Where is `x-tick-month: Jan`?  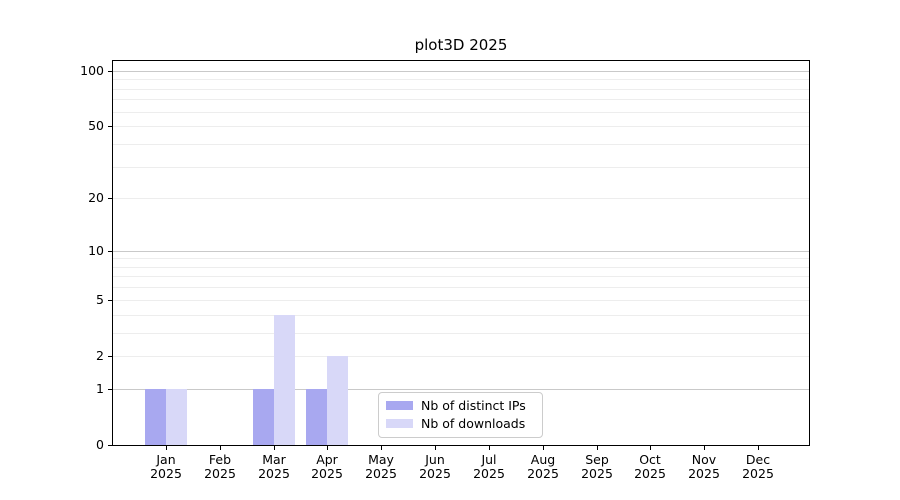 x-tick-month: Jan is located at coordinates (166, 459).